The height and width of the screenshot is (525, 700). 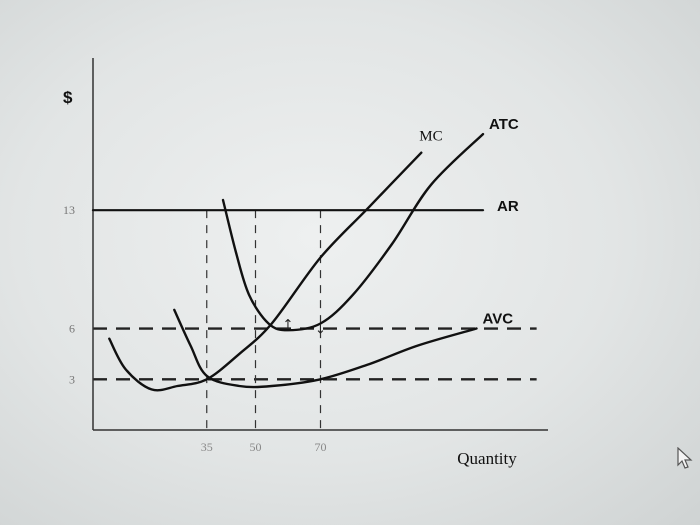 What do you see at coordinates (256, 447) in the screenshot?
I see `x-tick-label-50: 50` at bounding box center [256, 447].